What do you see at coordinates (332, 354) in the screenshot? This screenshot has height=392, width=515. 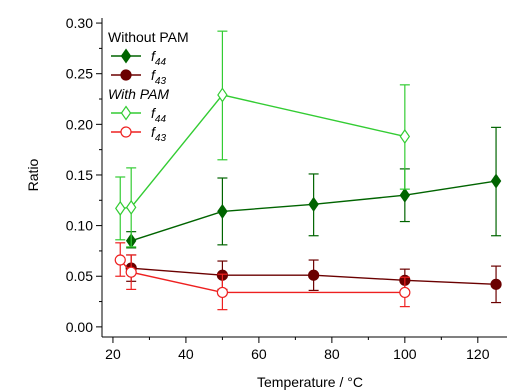 I see `x-tick-label: 80` at bounding box center [332, 354].